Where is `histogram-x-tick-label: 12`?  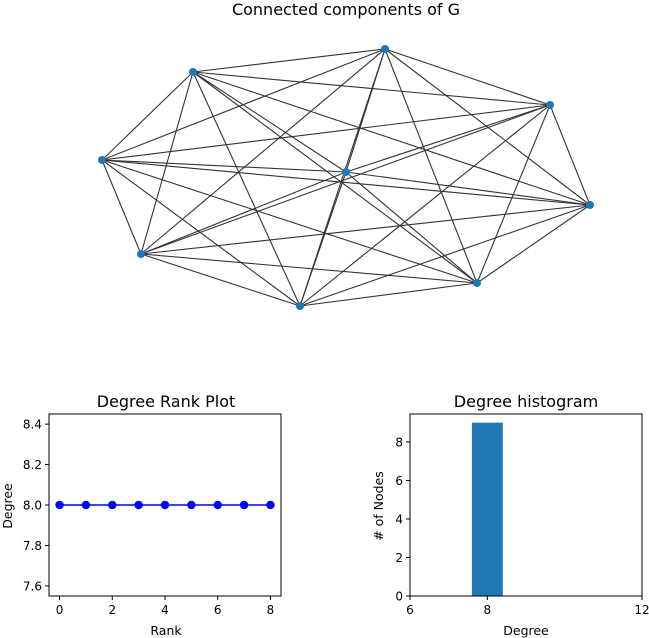 histogram-x-tick-label: 12 is located at coordinates (641, 610).